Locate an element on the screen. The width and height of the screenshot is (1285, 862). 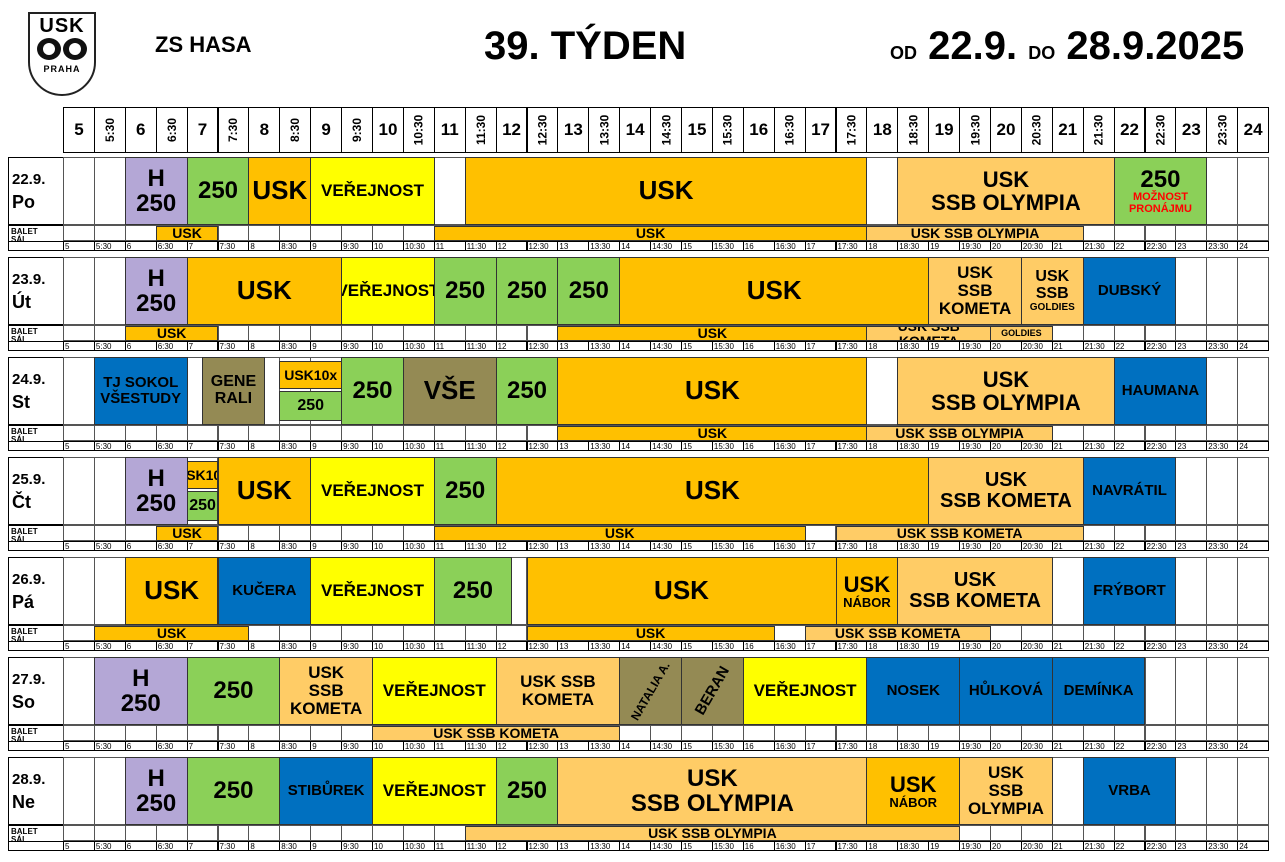
schedule-block: NAVRÁTIL is located at coordinates (1129, 491).